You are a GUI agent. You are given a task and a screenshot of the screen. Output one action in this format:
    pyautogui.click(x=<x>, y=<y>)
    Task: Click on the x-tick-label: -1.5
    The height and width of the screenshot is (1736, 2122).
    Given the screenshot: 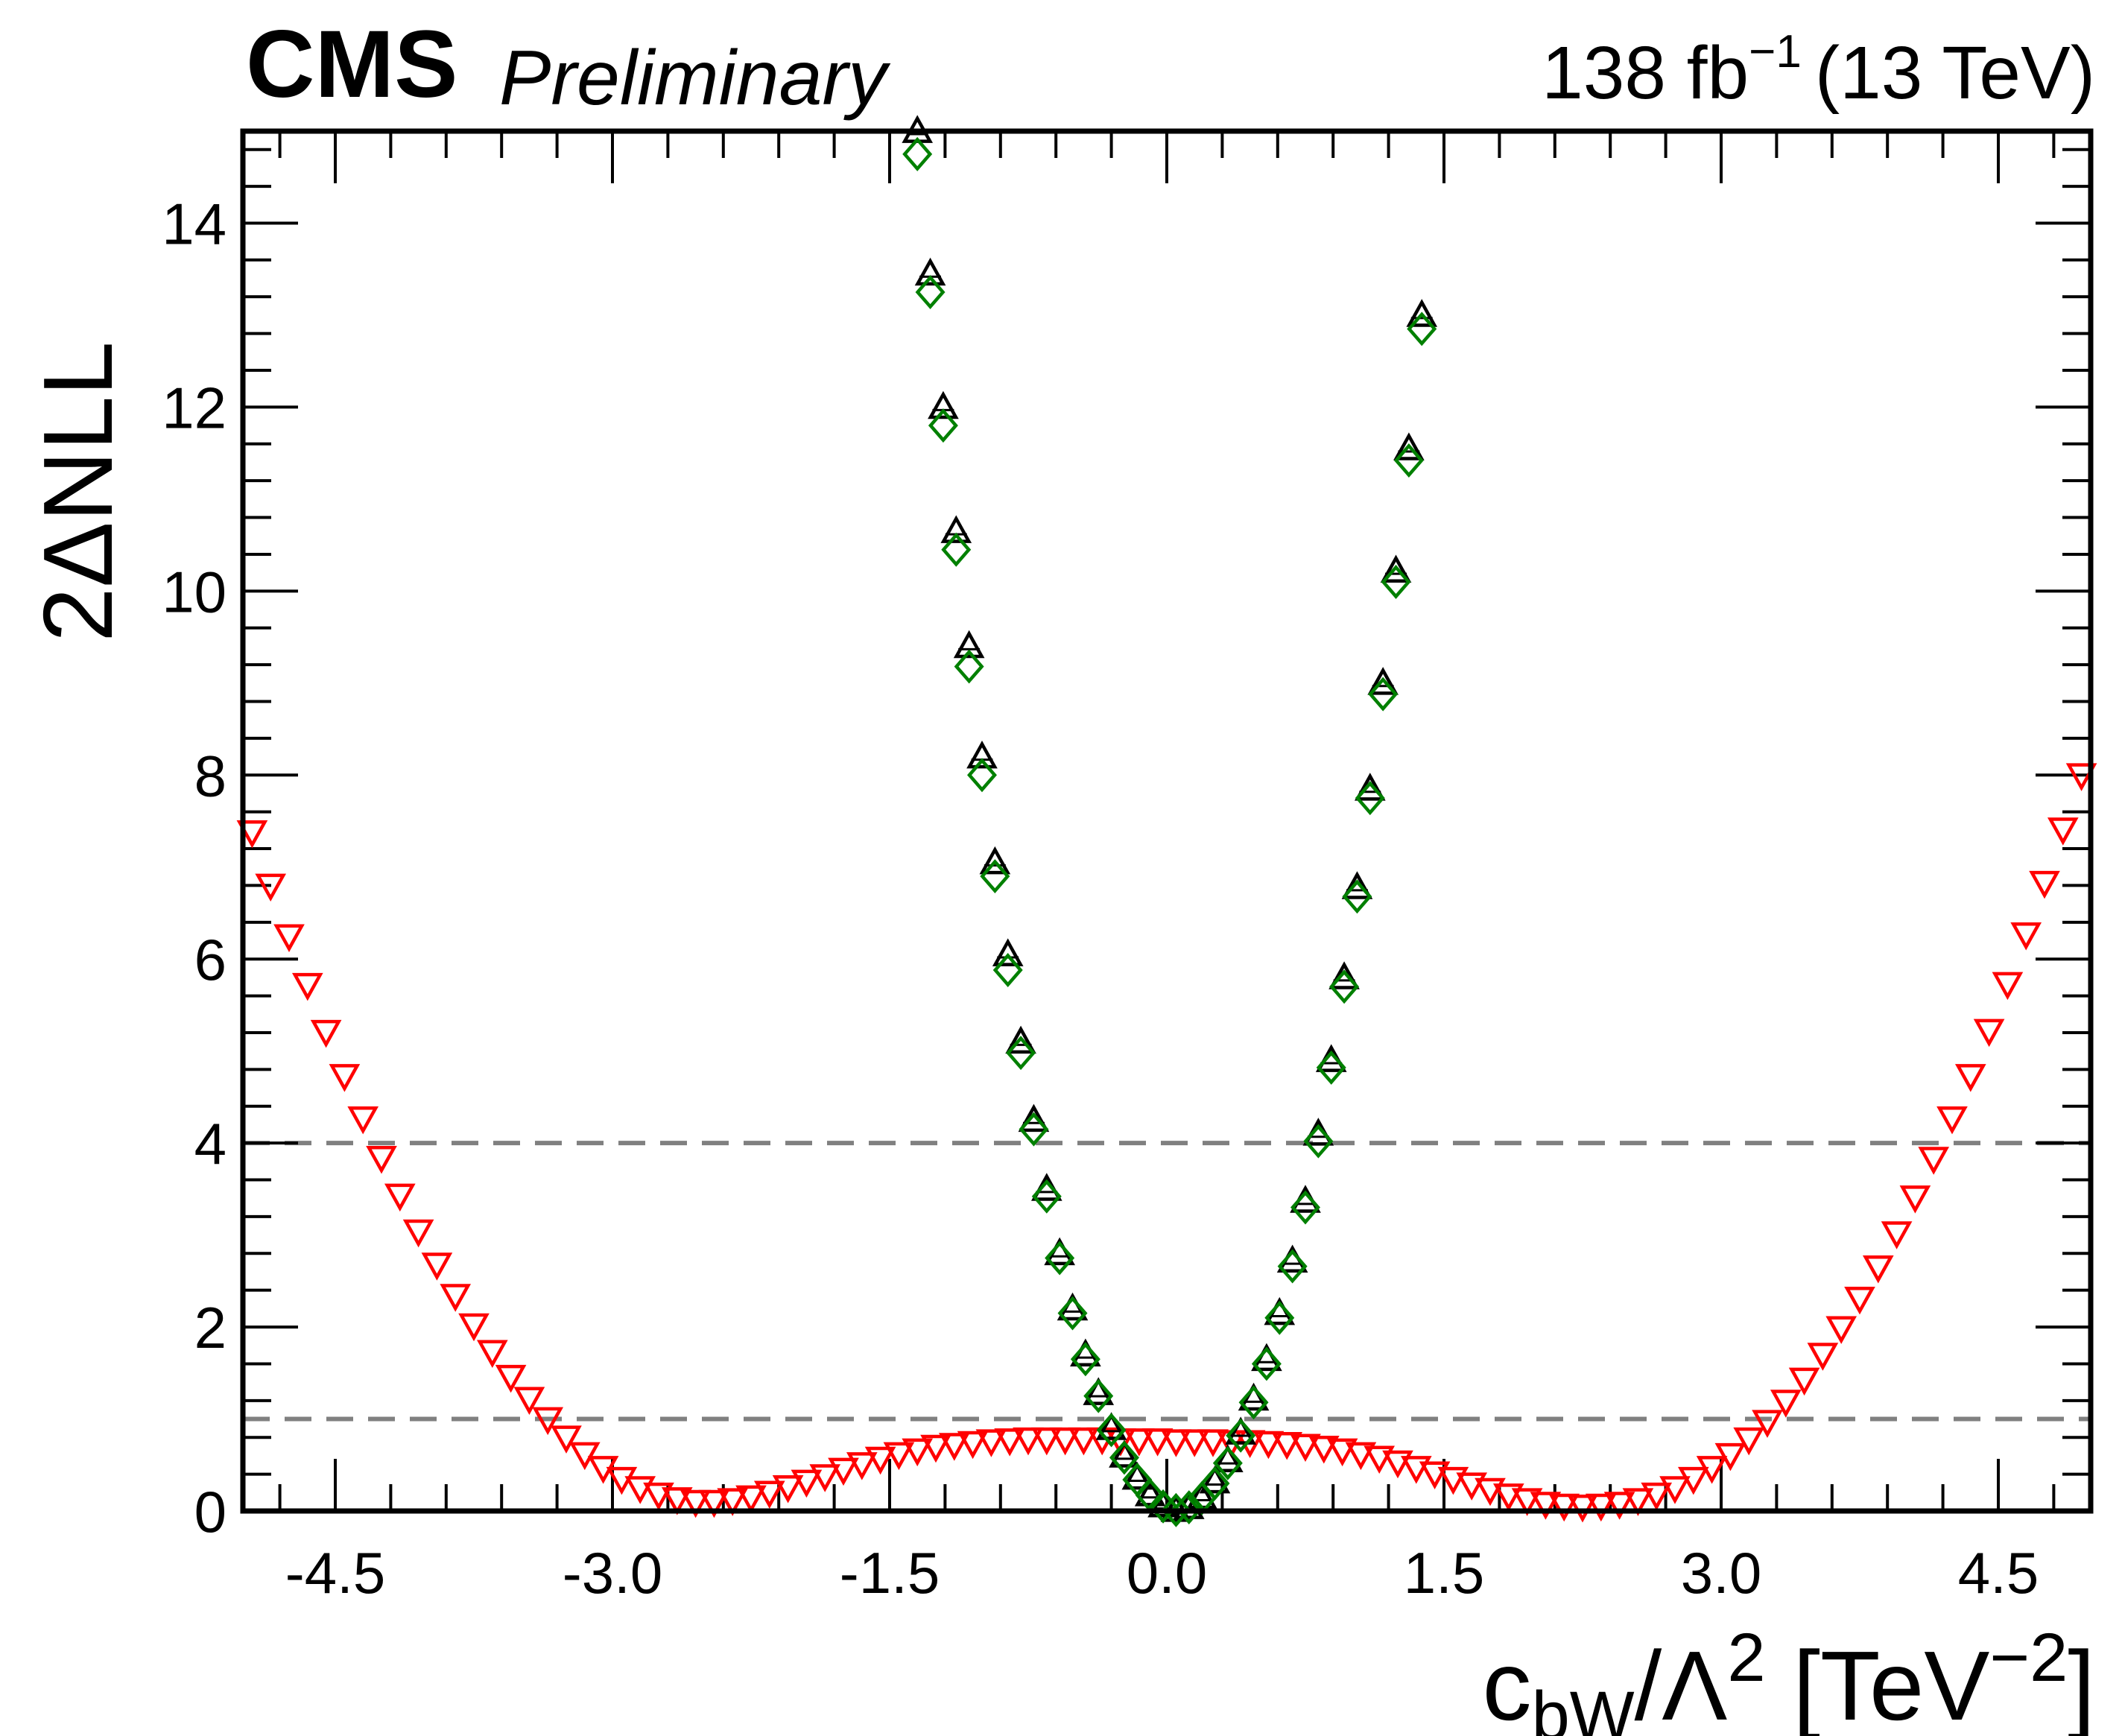 What is the action you would take?
    pyautogui.click(x=890, y=1573)
    